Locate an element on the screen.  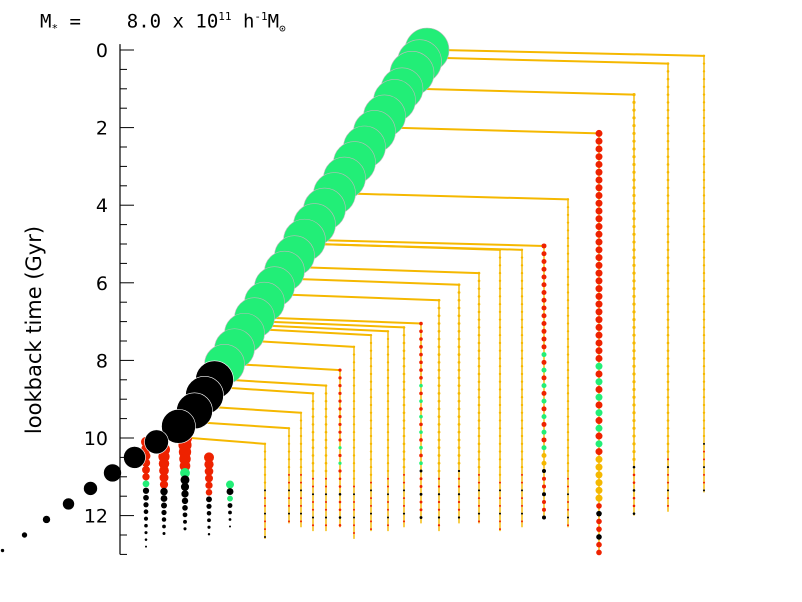
y-tick-label: 0 is located at coordinates (102, 51).